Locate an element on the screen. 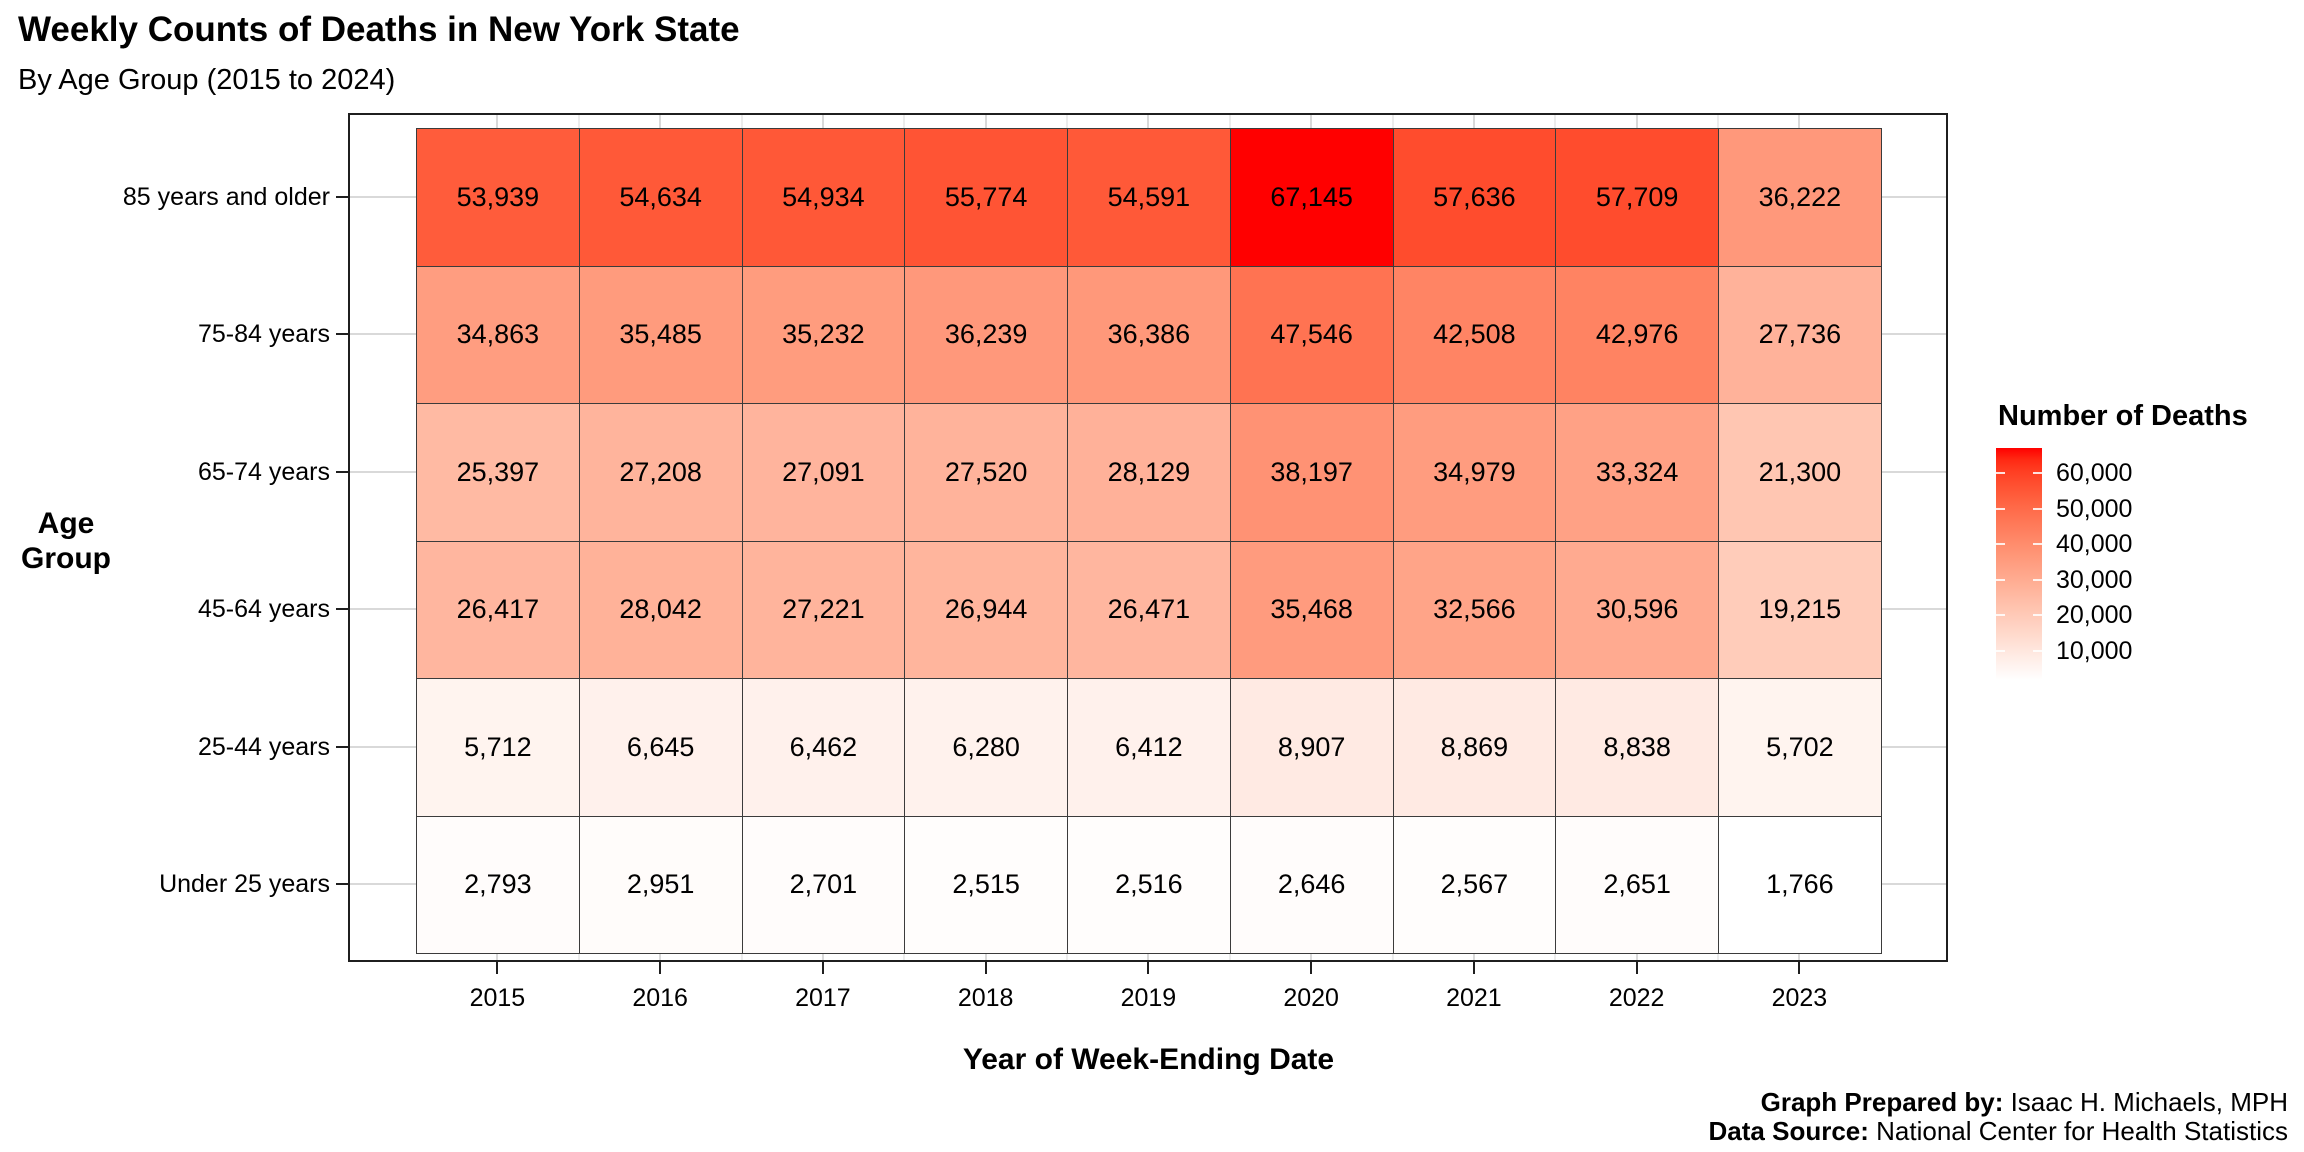 The height and width of the screenshot is (1152, 2304). cell-value-label: 55,774 is located at coordinates (986, 196).